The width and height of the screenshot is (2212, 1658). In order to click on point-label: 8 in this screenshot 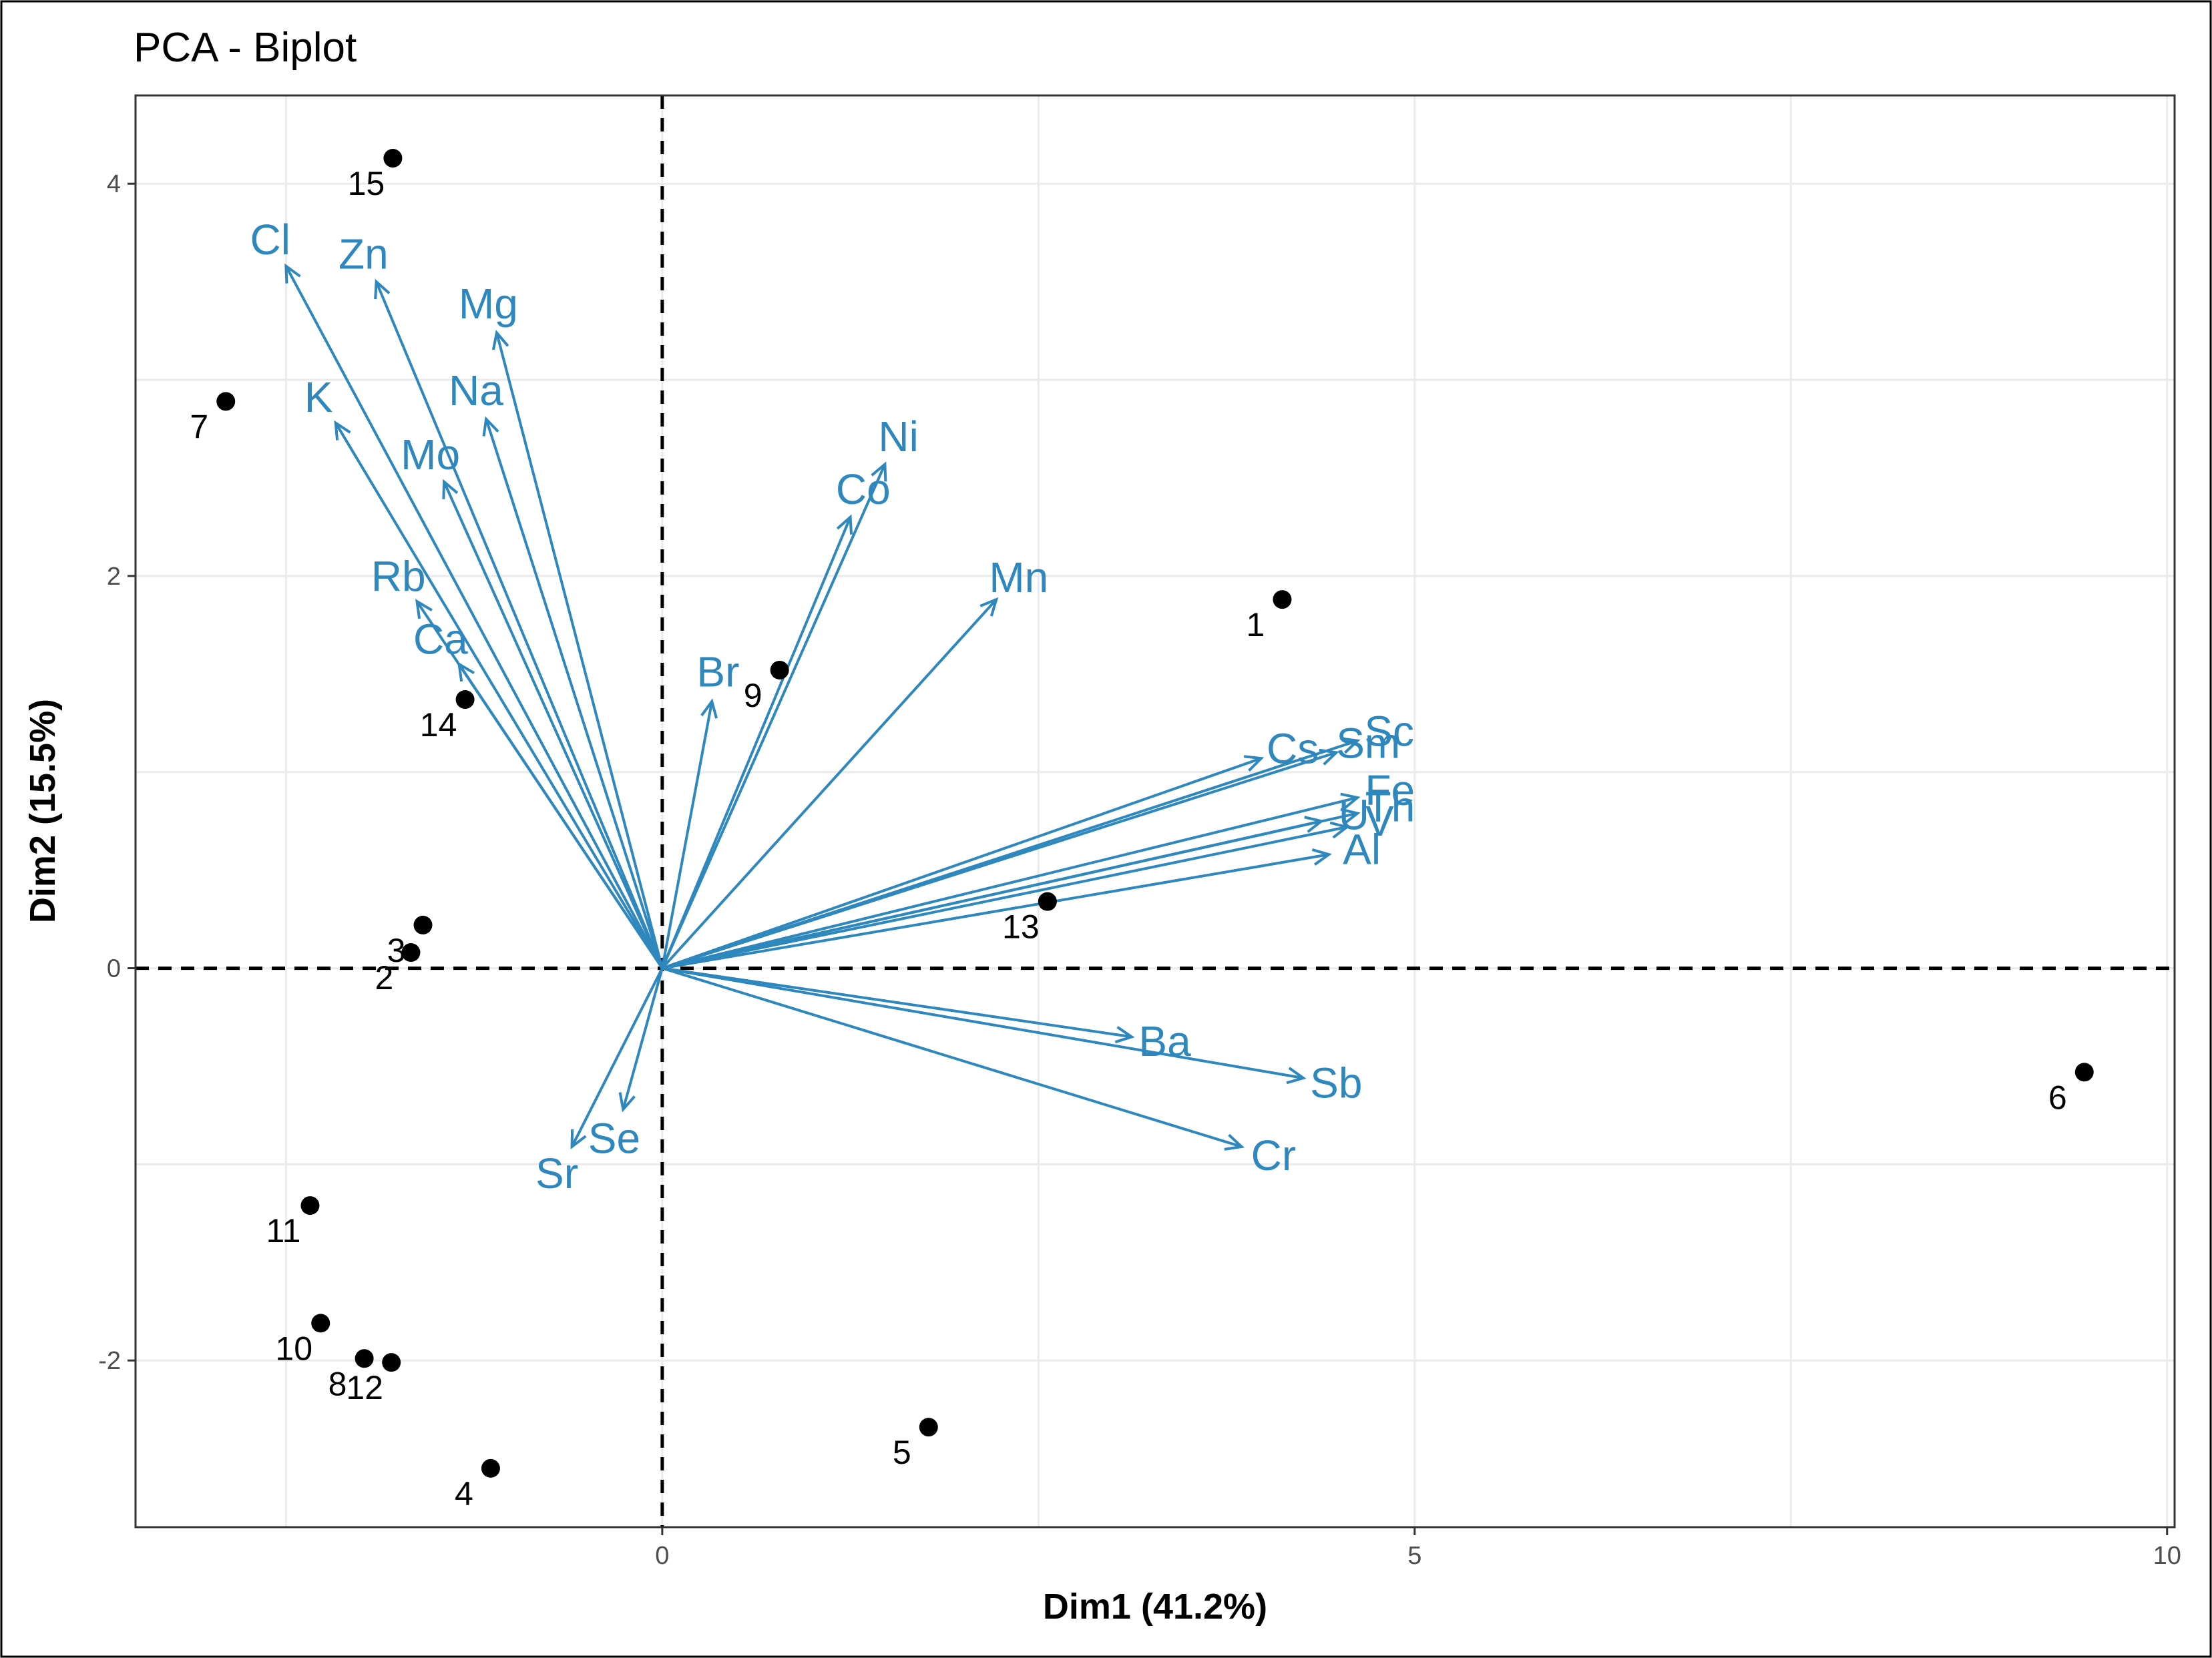, I will do `click(337, 1383)`.